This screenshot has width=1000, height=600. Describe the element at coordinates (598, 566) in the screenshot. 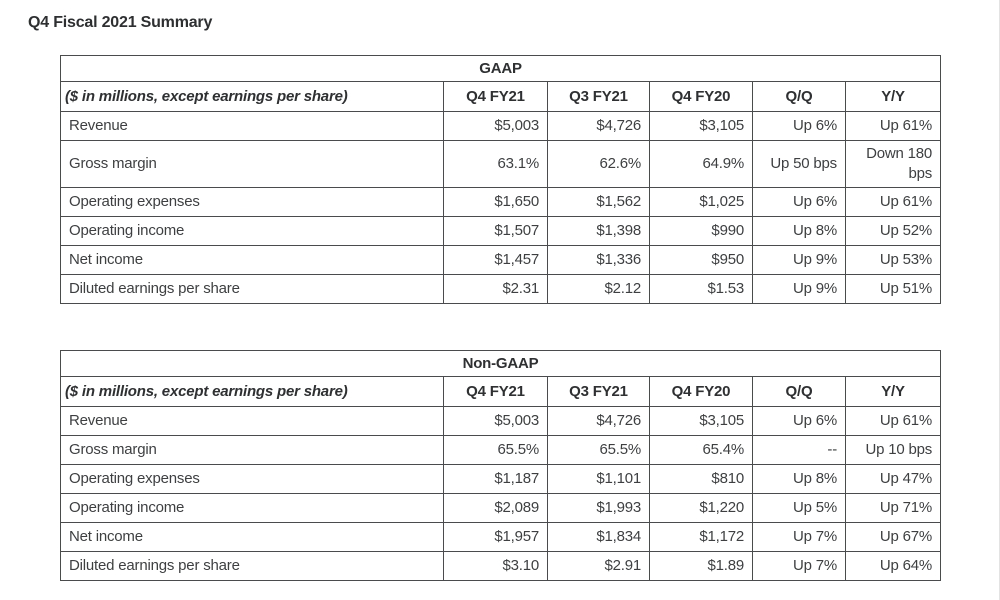

I see `cell-value: $2.91` at that location.